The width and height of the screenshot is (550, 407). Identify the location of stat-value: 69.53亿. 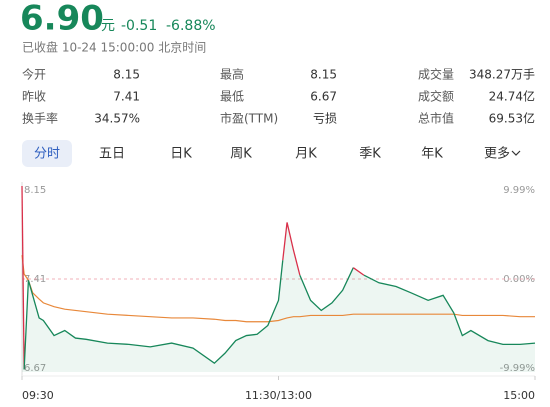
(512, 118).